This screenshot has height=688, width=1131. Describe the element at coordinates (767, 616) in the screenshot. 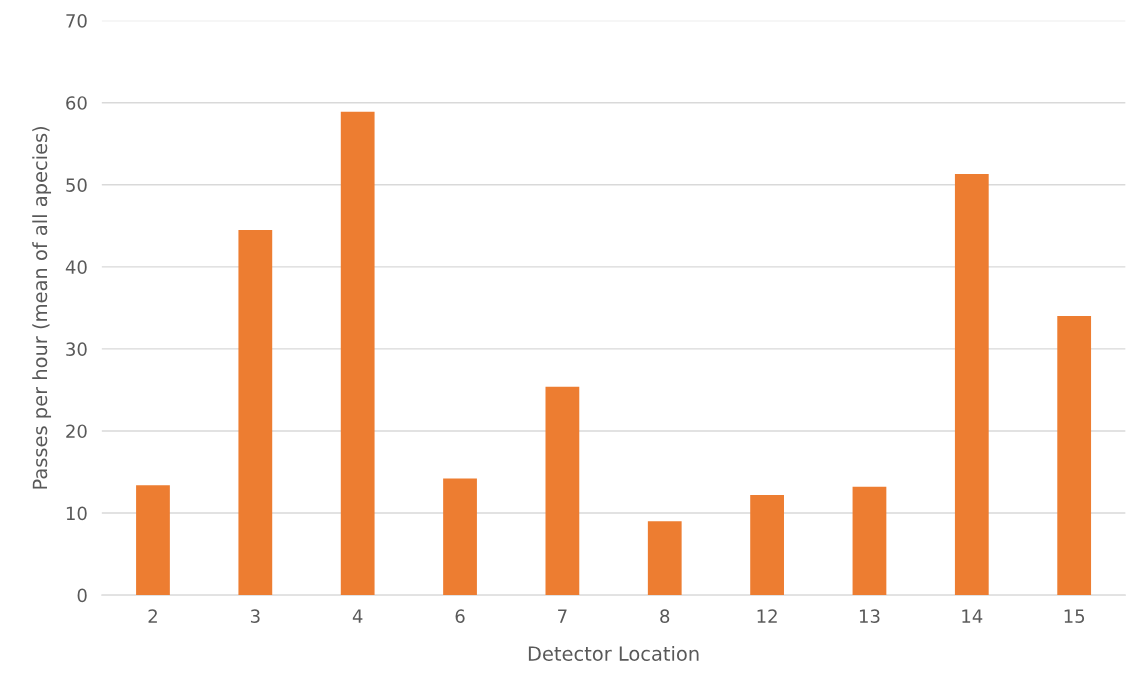

I see `x-tick-label: 12` at that location.